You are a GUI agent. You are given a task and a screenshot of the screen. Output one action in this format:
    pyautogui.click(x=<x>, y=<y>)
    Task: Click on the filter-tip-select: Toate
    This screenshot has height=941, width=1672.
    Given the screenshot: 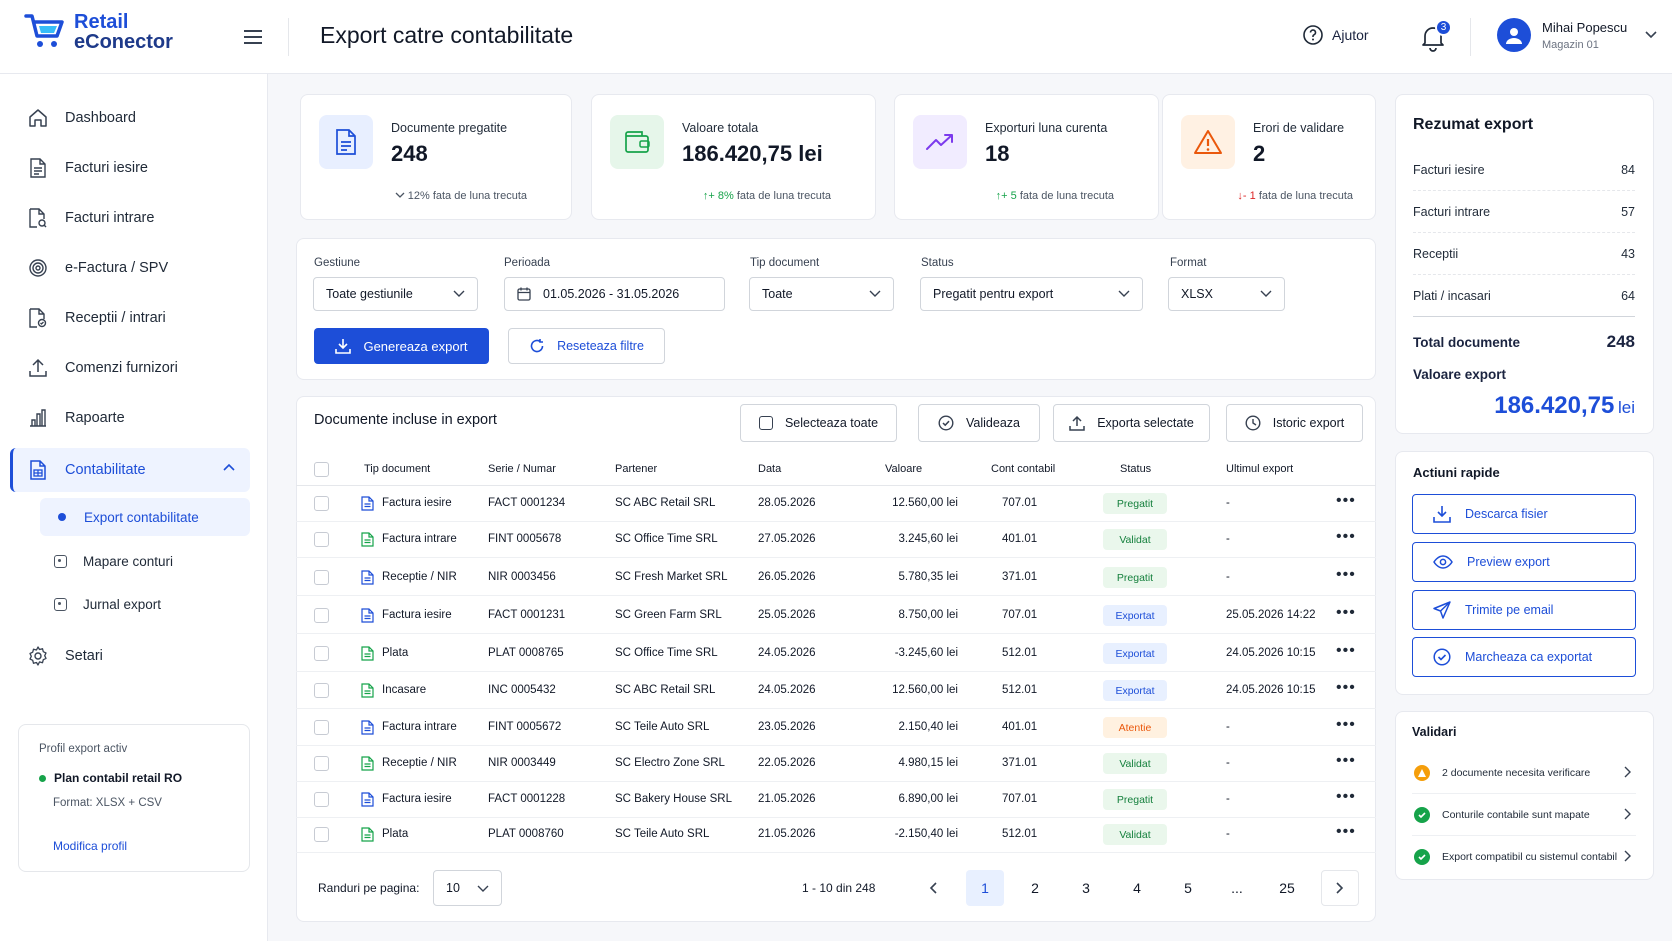 What is the action you would take?
    pyautogui.click(x=821, y=294)
    